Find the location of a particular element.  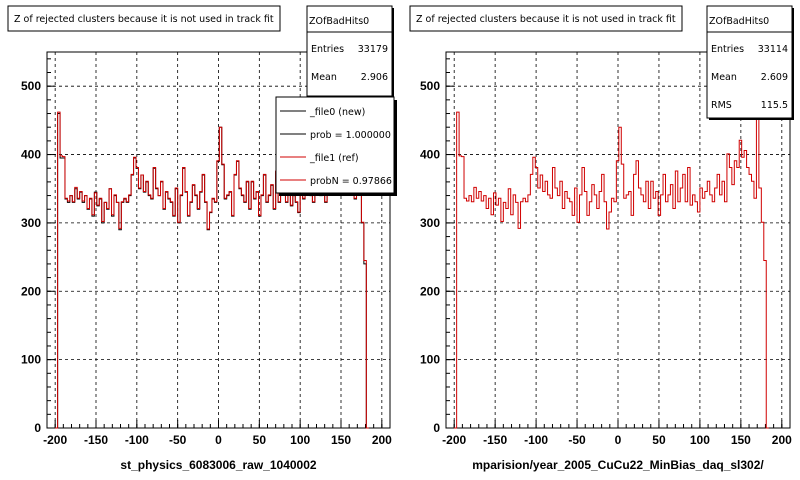

stats-value: 33179 is located at coordinates (373, 49).